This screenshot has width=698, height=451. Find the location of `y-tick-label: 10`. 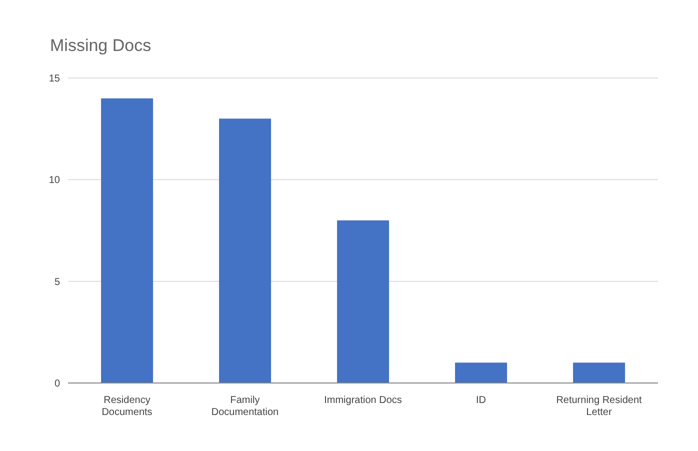

y-tick-label: 10 is located at coordinates (54, 180).